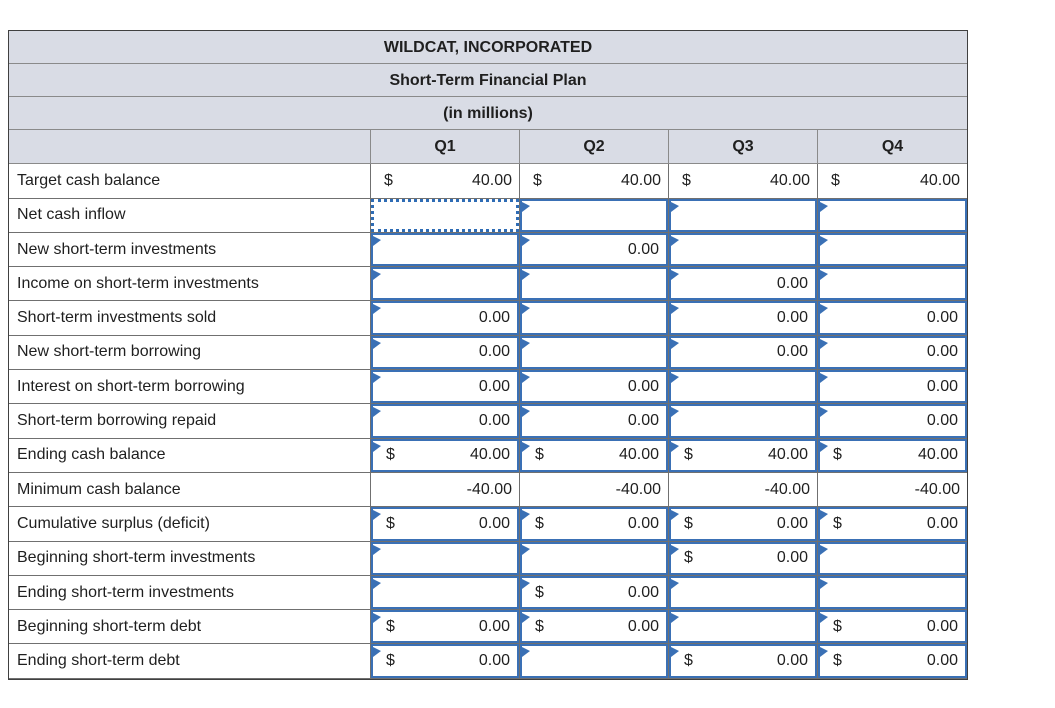 Image resolution: width=1055 pixels, height=708 pixels. Describe the element at coordinates (743, 284) in the screenshot. I see `cell-input-r4-q3: 0.00` at that location.